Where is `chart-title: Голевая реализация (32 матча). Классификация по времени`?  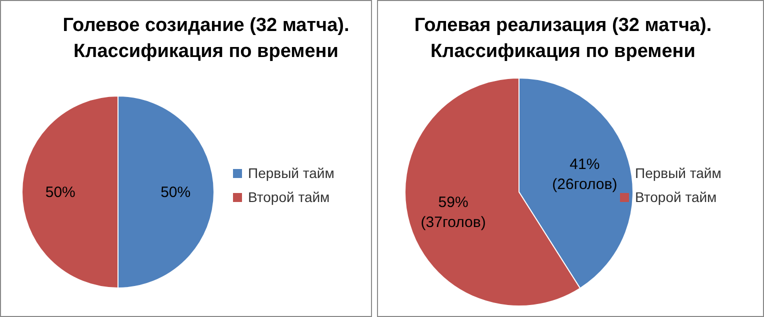 chart-title: Голевая реализация (32 матча). Классификация по времени is located at coordinates (563, 38).